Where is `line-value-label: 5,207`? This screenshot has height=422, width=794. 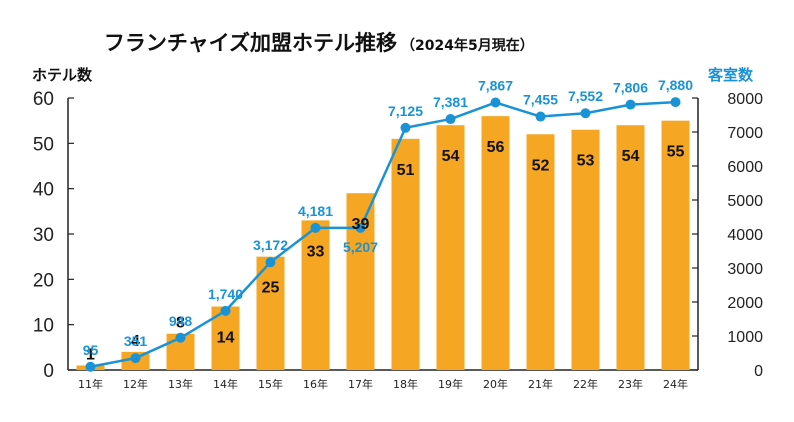 line-value-label: 5,207 is located at coordinates (360, 247).